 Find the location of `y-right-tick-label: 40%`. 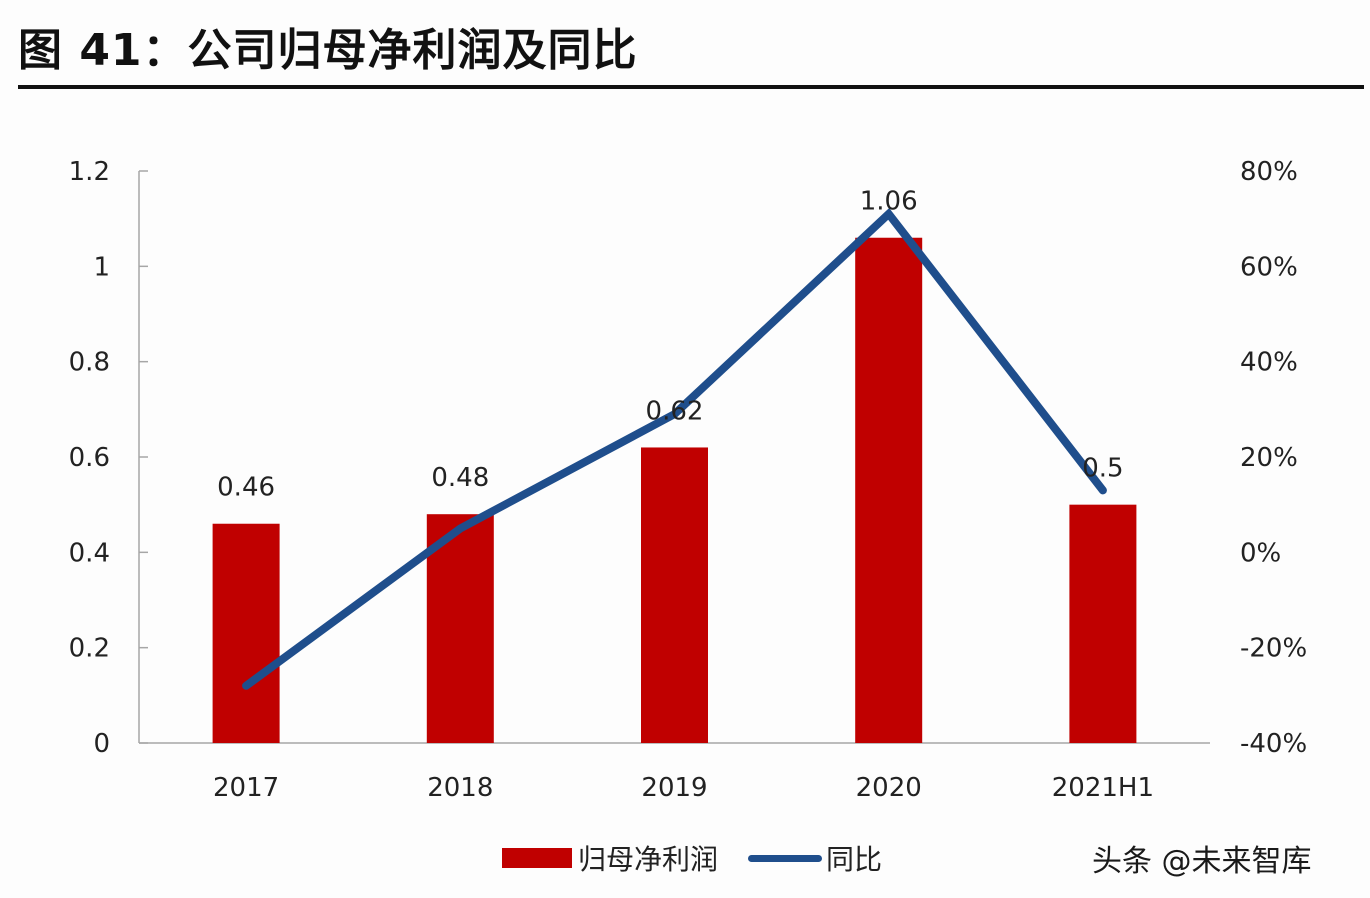

y-right-tick-label: 40% is located at coordinates (1269, 363).